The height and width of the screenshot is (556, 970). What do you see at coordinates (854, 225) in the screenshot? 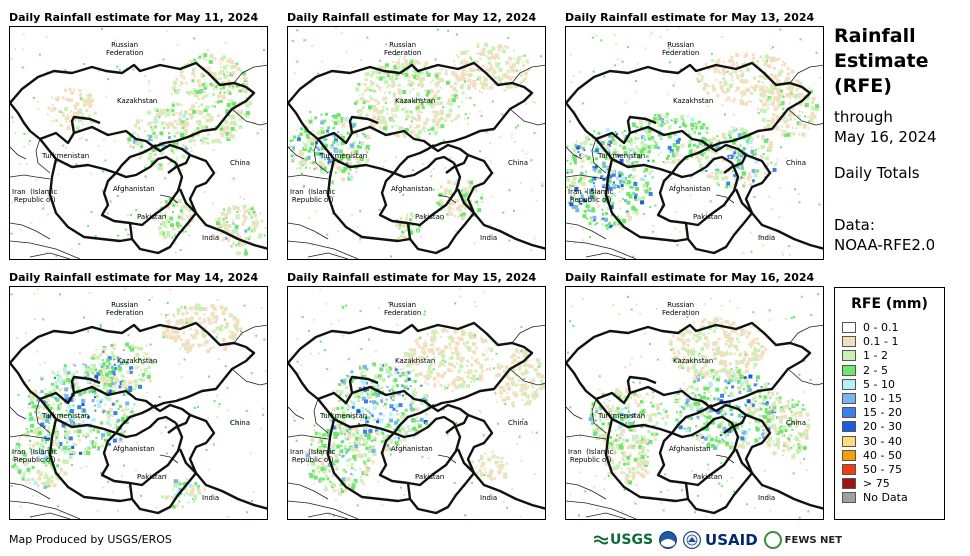
I see `sidebar-data-label: Data:` at bounding box center [854, 225].